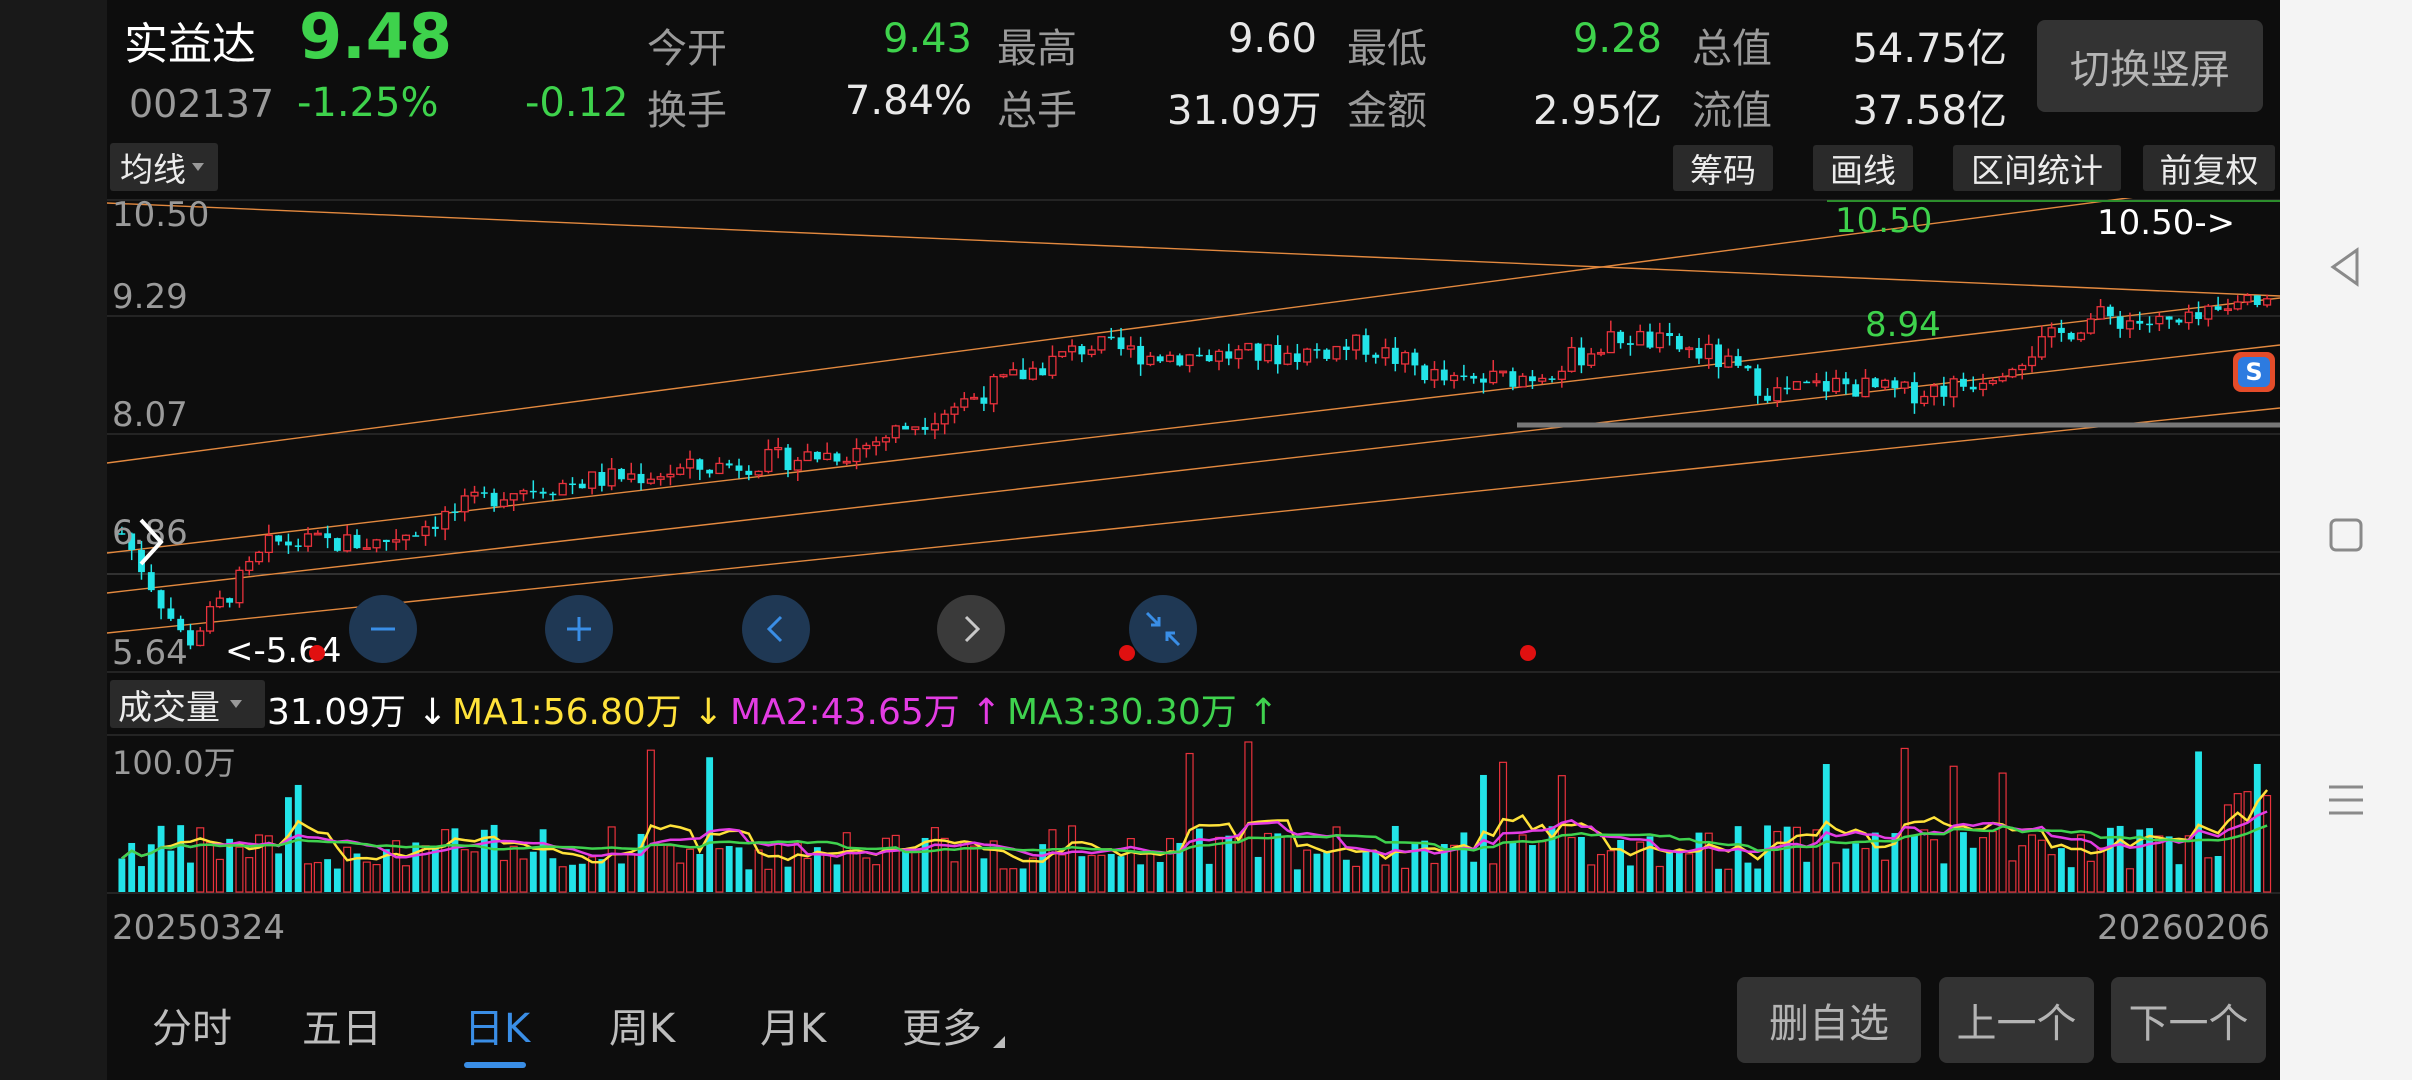  Describe the element at coordinates (169, 707) in the screenshot. I see `volume-dropdown-label: 成交量` at that location.